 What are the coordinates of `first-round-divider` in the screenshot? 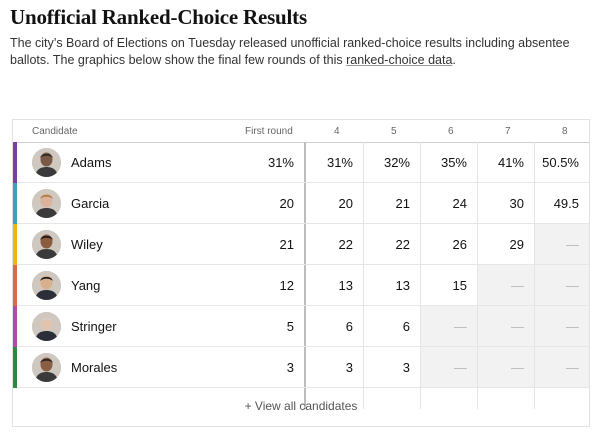 It's located at (305, 275).